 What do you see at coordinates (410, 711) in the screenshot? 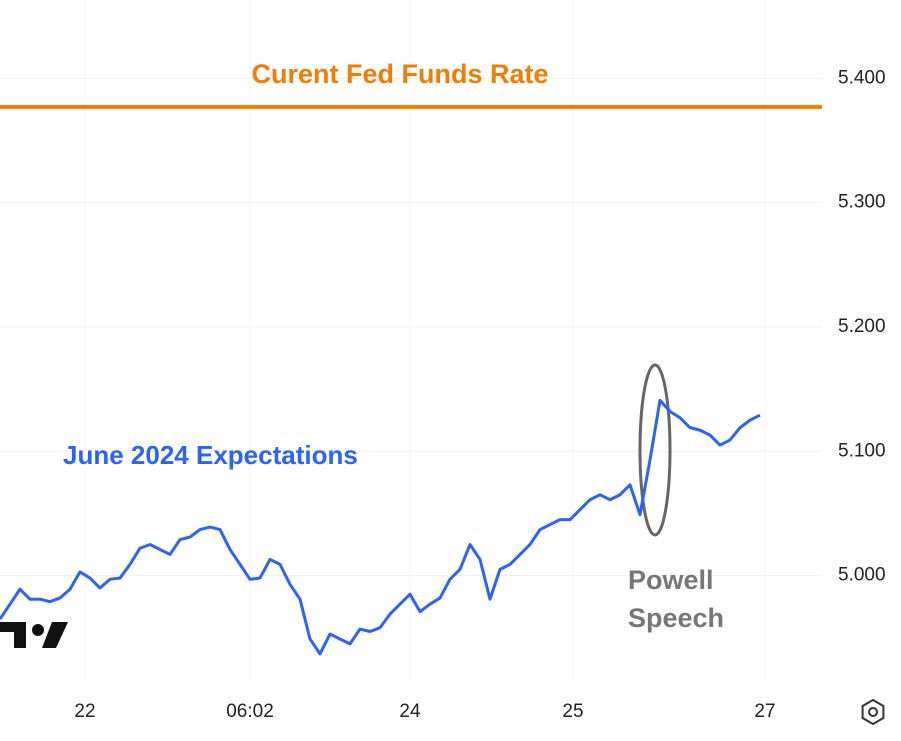
I see `x-tick-label: 24` at bounding box center [410, 711].